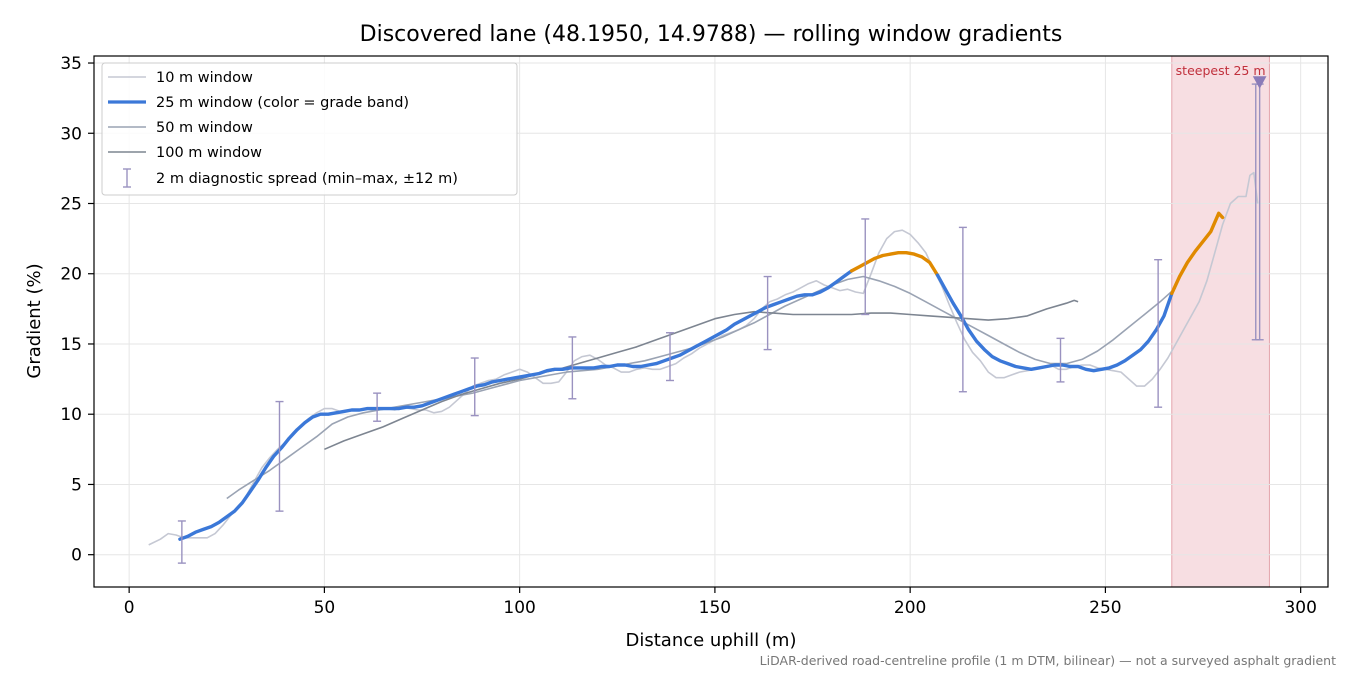  I want to click on steepest-marker, so click(1259, 82).